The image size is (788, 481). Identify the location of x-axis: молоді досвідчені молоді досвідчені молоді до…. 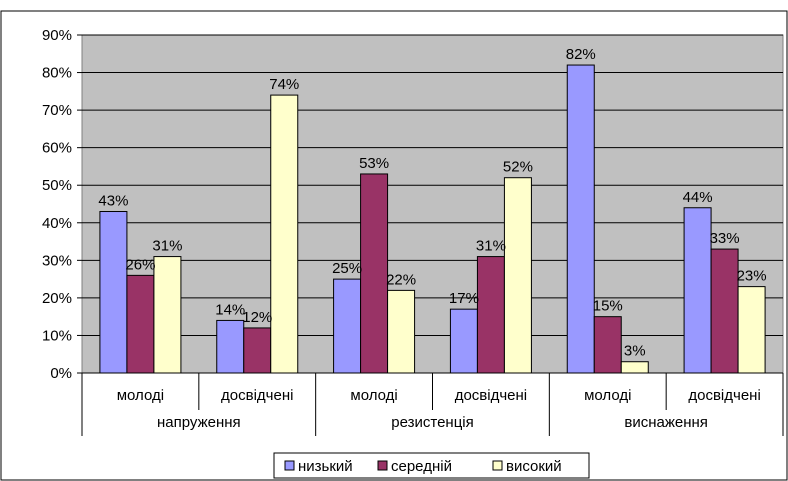
(432, 404).